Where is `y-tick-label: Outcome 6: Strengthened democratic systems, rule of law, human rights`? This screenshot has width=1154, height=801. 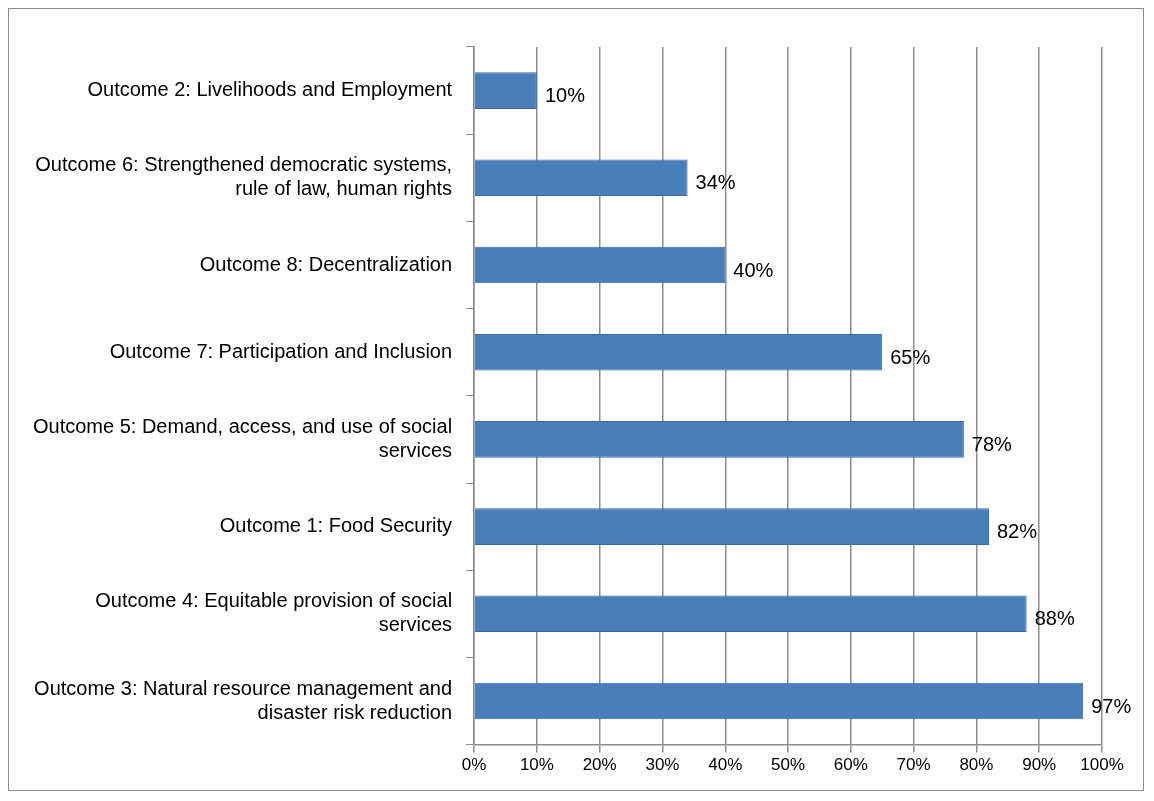 y-tick-label: Outcome 6: Strengthened democratic systems, rule of law, human rights is located at coordinates (244, 176).